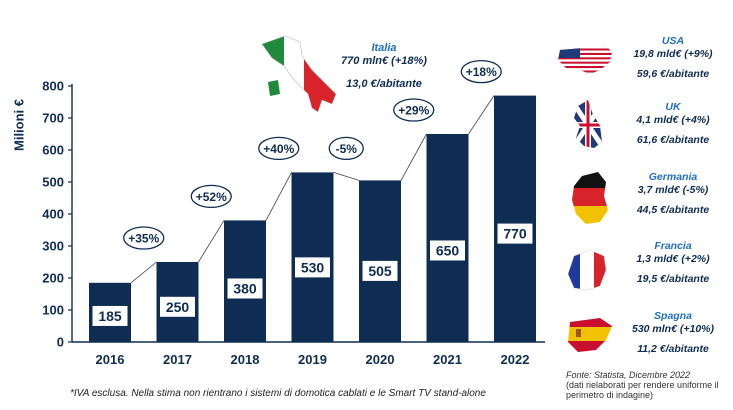 The width and height of the screenshot is (733, 410). What do you see at coordinates (384, 84) in the screenshot?
I see `italia-per-capita: 13,0 €/abitante` at bounding box center [384, 84].